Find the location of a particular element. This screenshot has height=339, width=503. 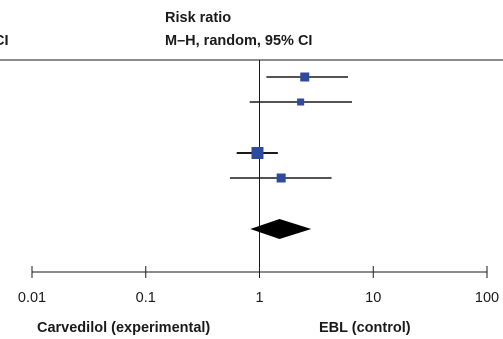

favours-control-label: EBL (control) is located at coordinates (365, 328).